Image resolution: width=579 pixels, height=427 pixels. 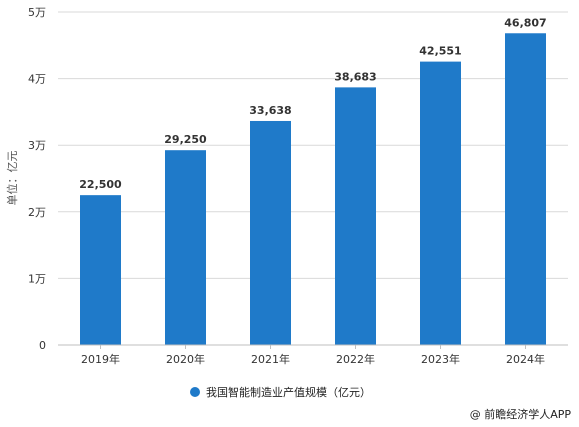 I want to click on x-tick-label: 2022年, so click(x=355, y=359).